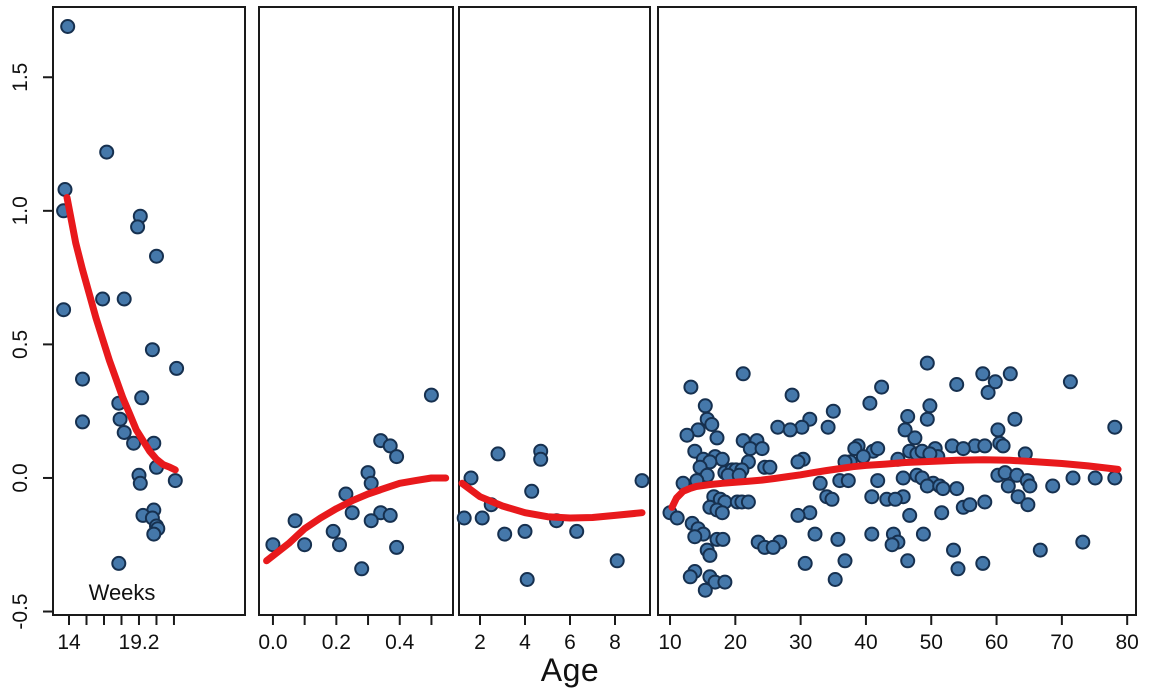  What do you see at coordinates (356, 311) in the screenshot?
I see `panel-border` at bounding box center [356, 311].